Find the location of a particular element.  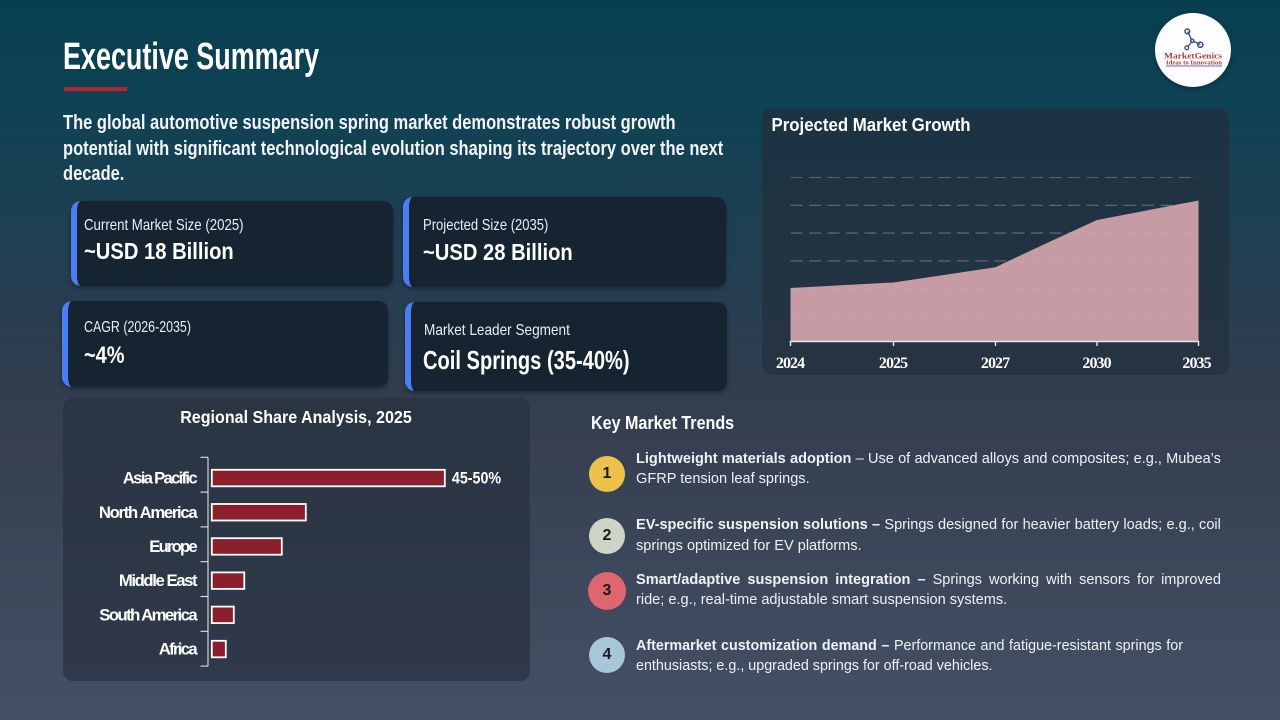

svg-text: Europe is located at coordinates (173, 546).